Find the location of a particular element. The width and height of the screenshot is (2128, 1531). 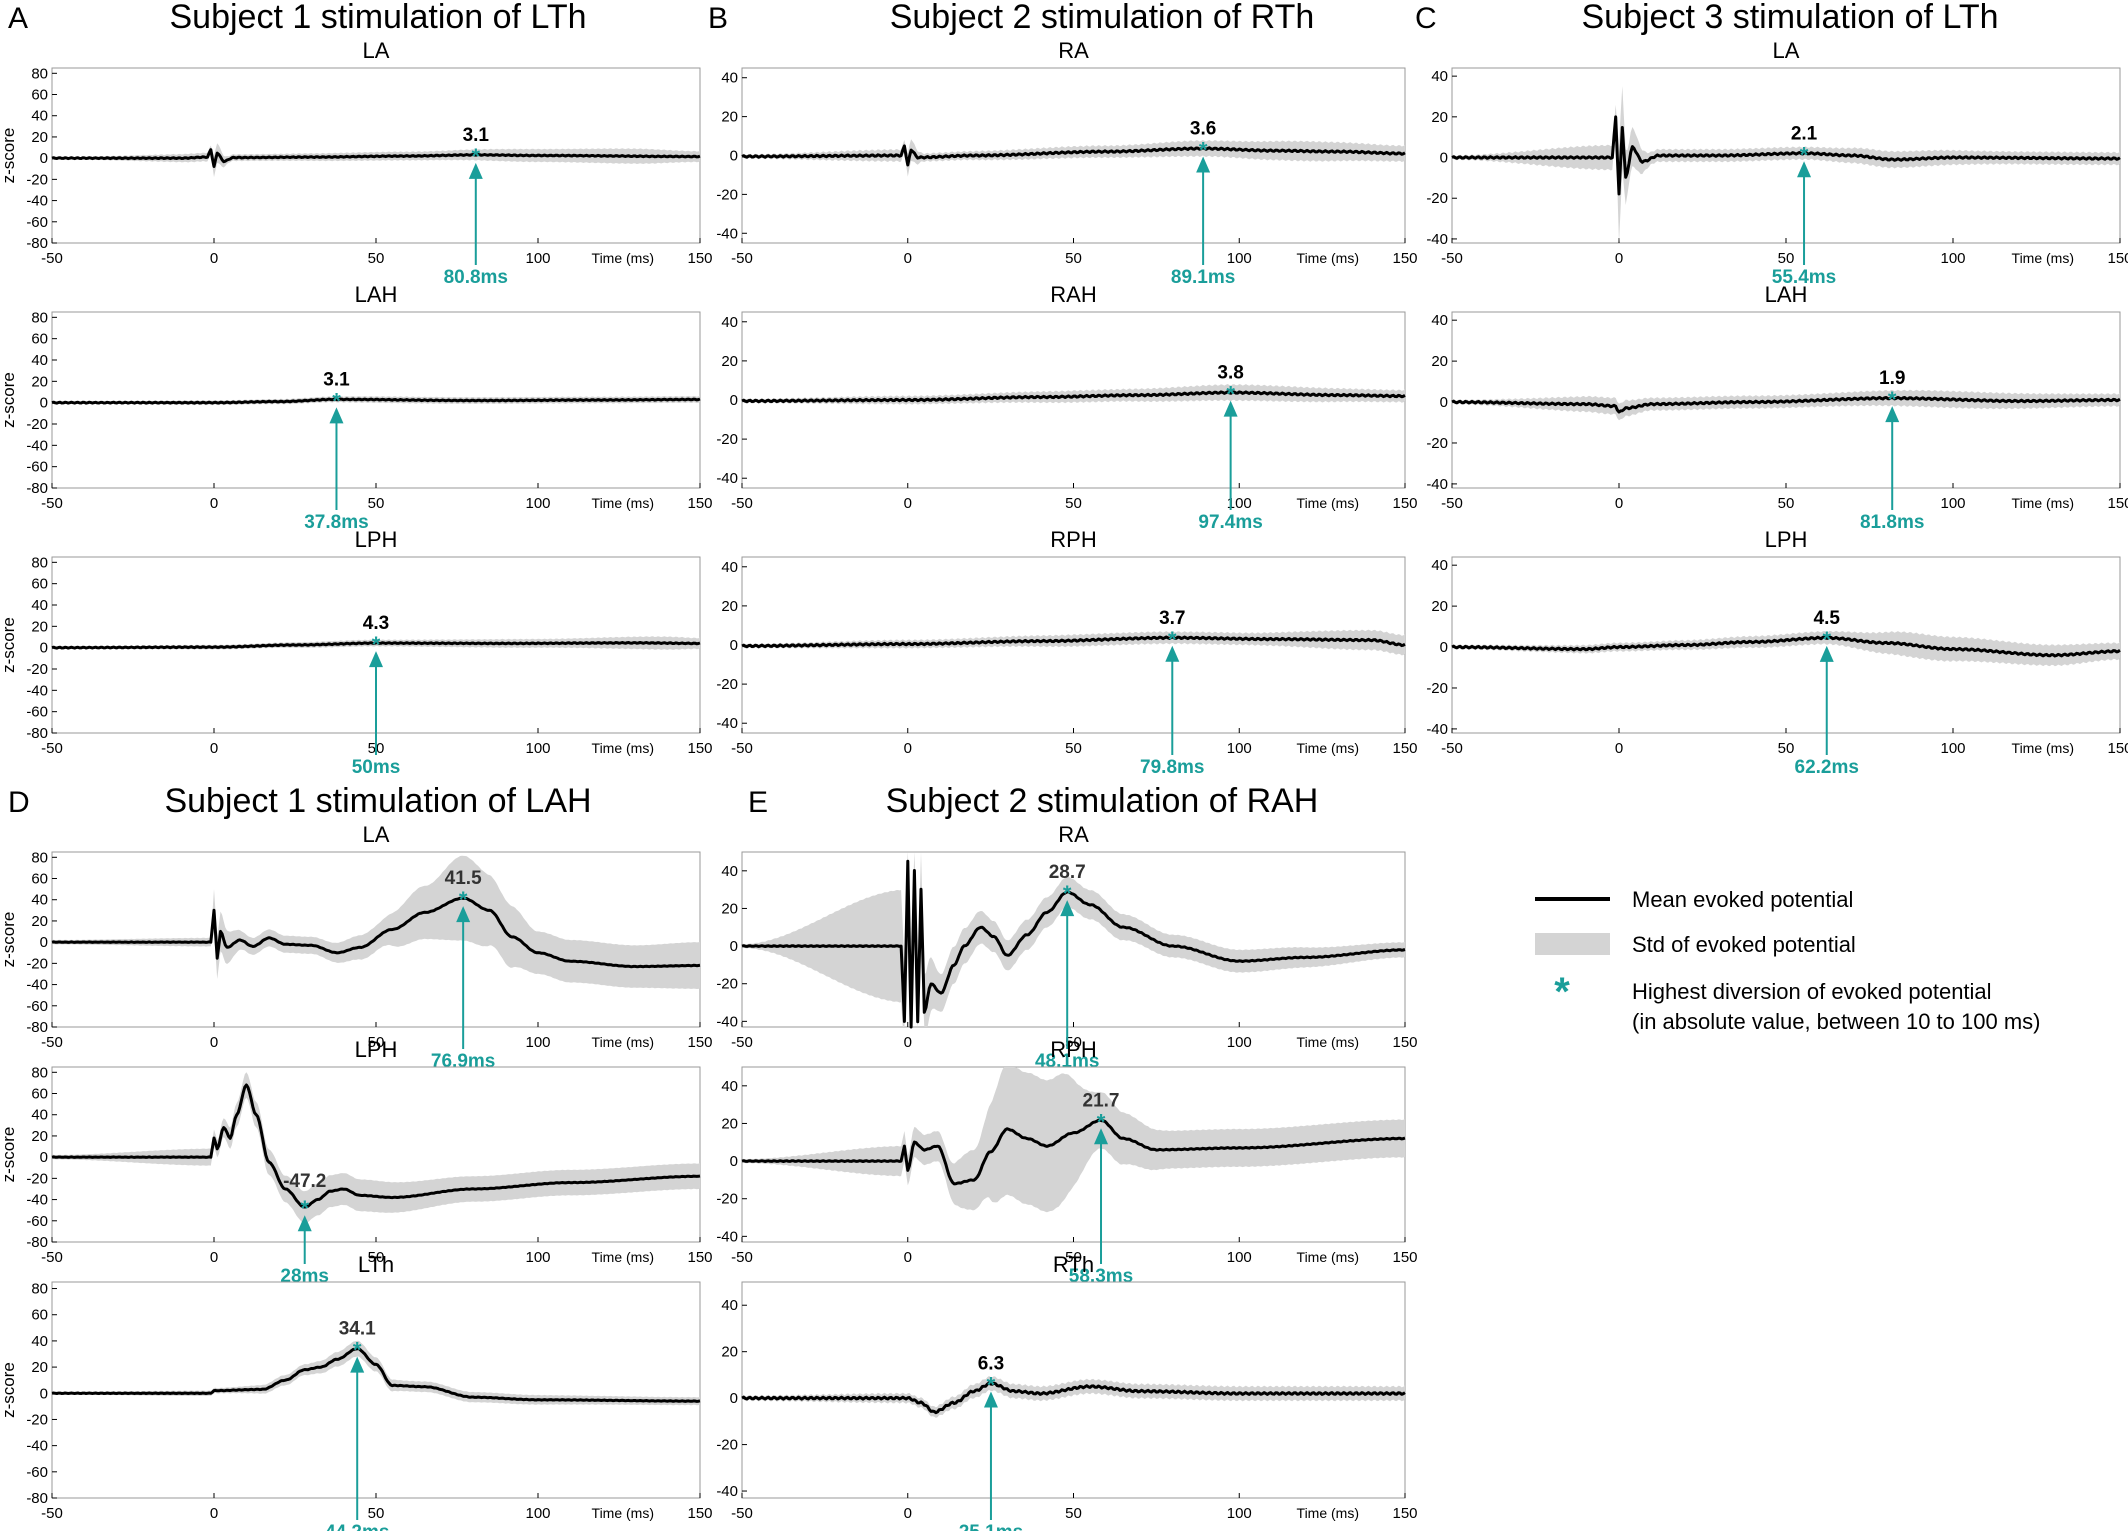

peak-value-label: 2.1 is located at coordinates (1804, 133).